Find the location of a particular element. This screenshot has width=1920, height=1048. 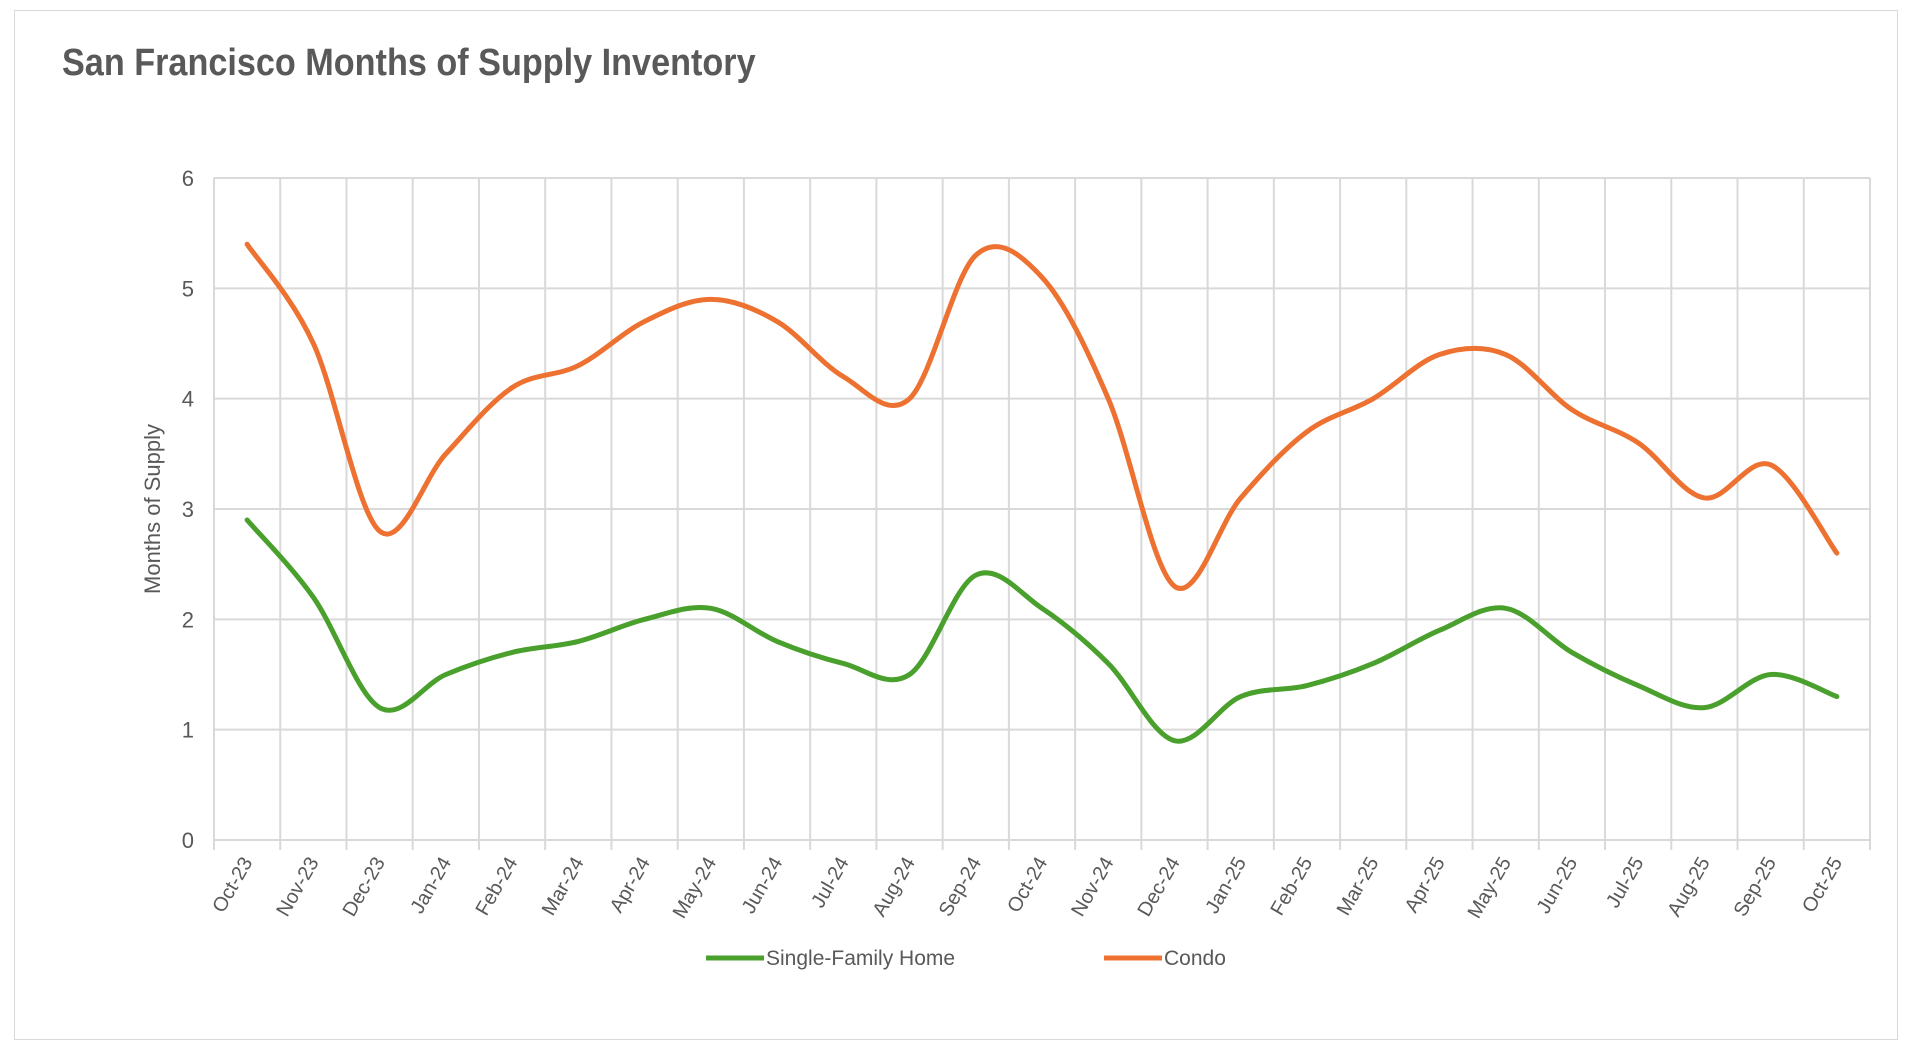

x-tick-label: Sep-24 is located at coordinates (960, 887).